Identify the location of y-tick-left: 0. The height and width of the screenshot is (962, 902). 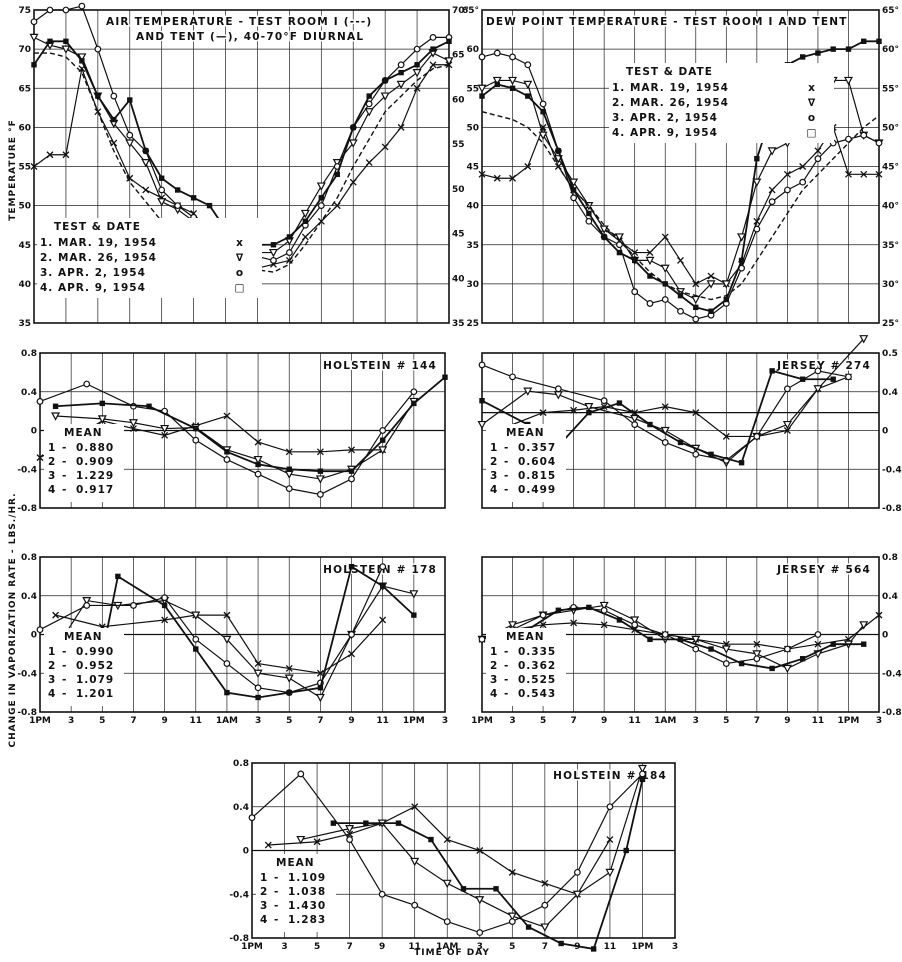
(34, 636).